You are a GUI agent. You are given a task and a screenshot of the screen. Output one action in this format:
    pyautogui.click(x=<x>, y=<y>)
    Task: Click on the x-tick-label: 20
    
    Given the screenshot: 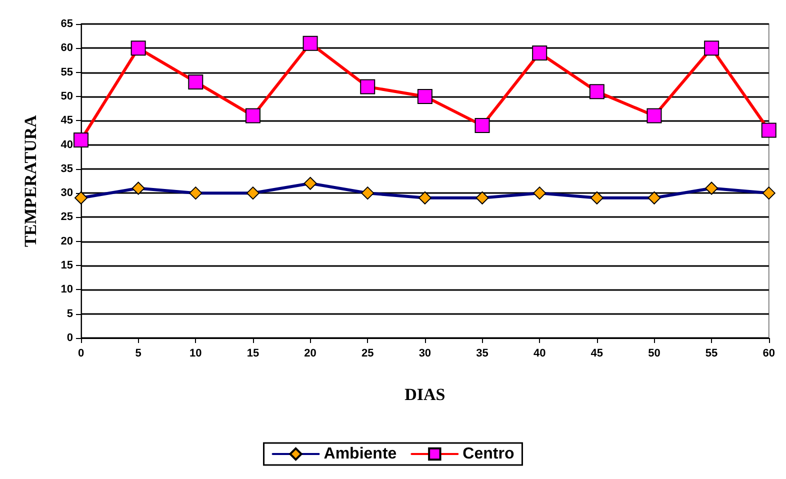 What is the action you would take?
    pyautogui.click(x=310, y=354)
    